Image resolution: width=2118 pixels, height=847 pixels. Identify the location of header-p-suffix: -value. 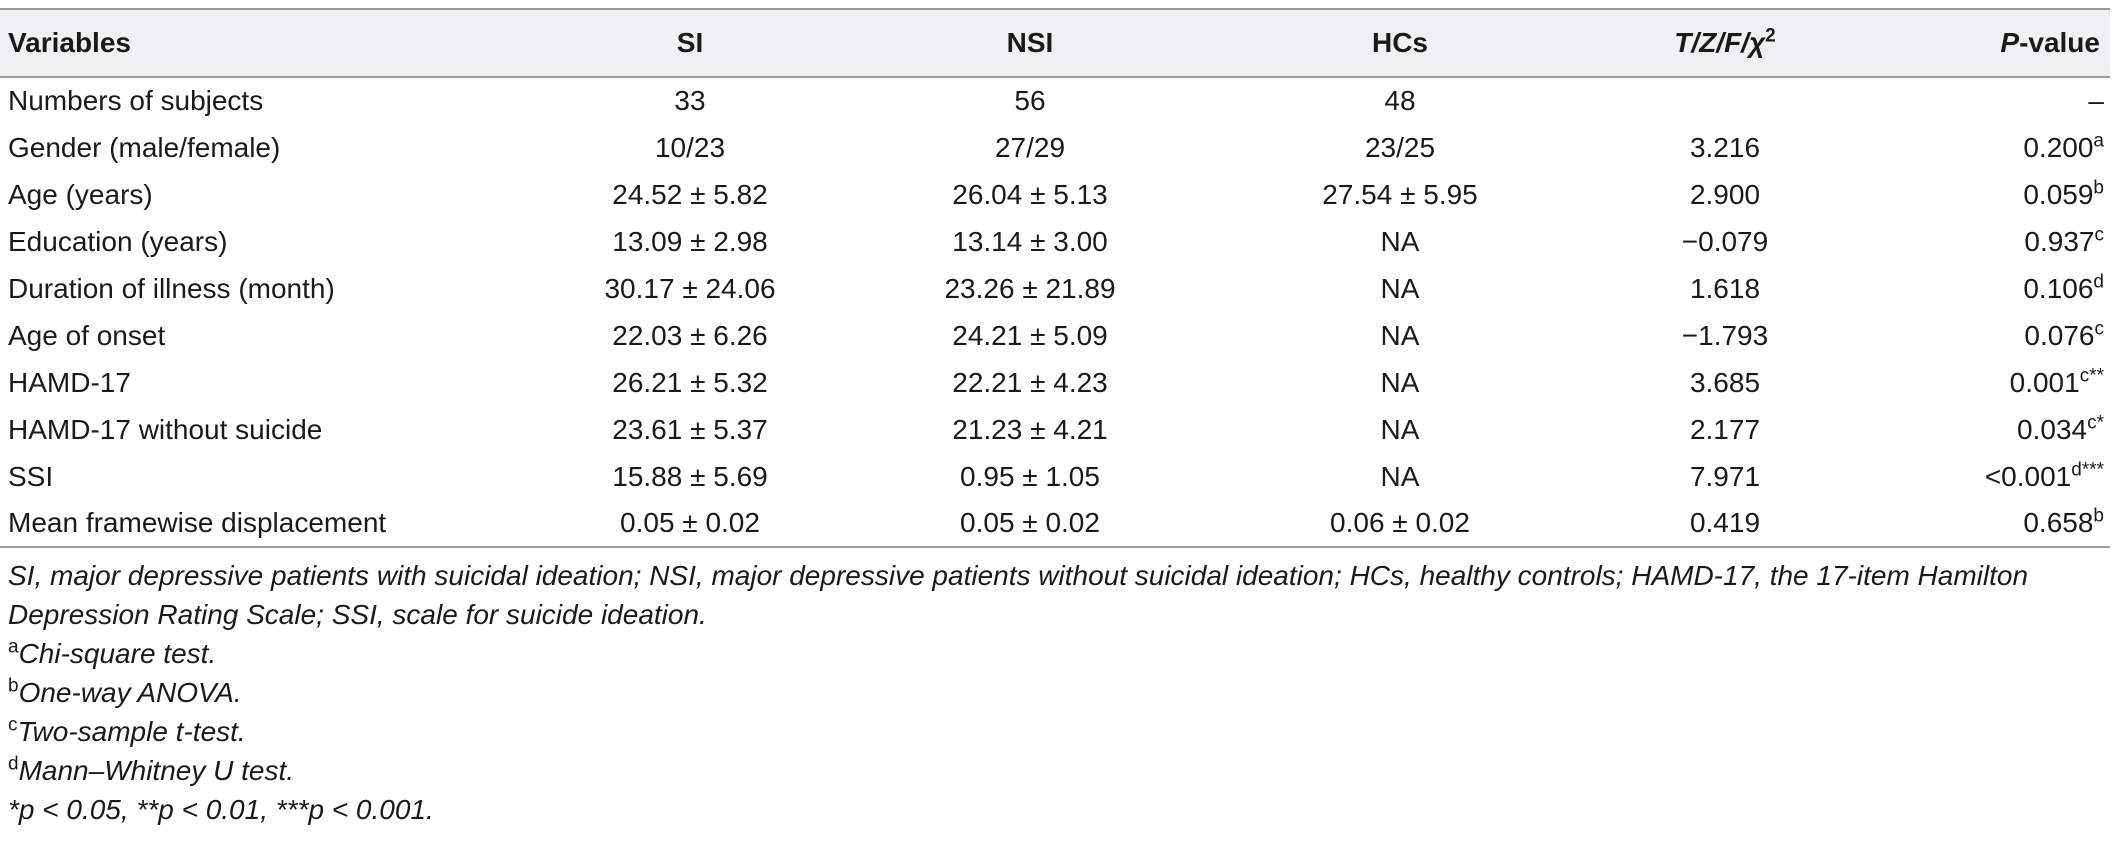
(2059, 42).